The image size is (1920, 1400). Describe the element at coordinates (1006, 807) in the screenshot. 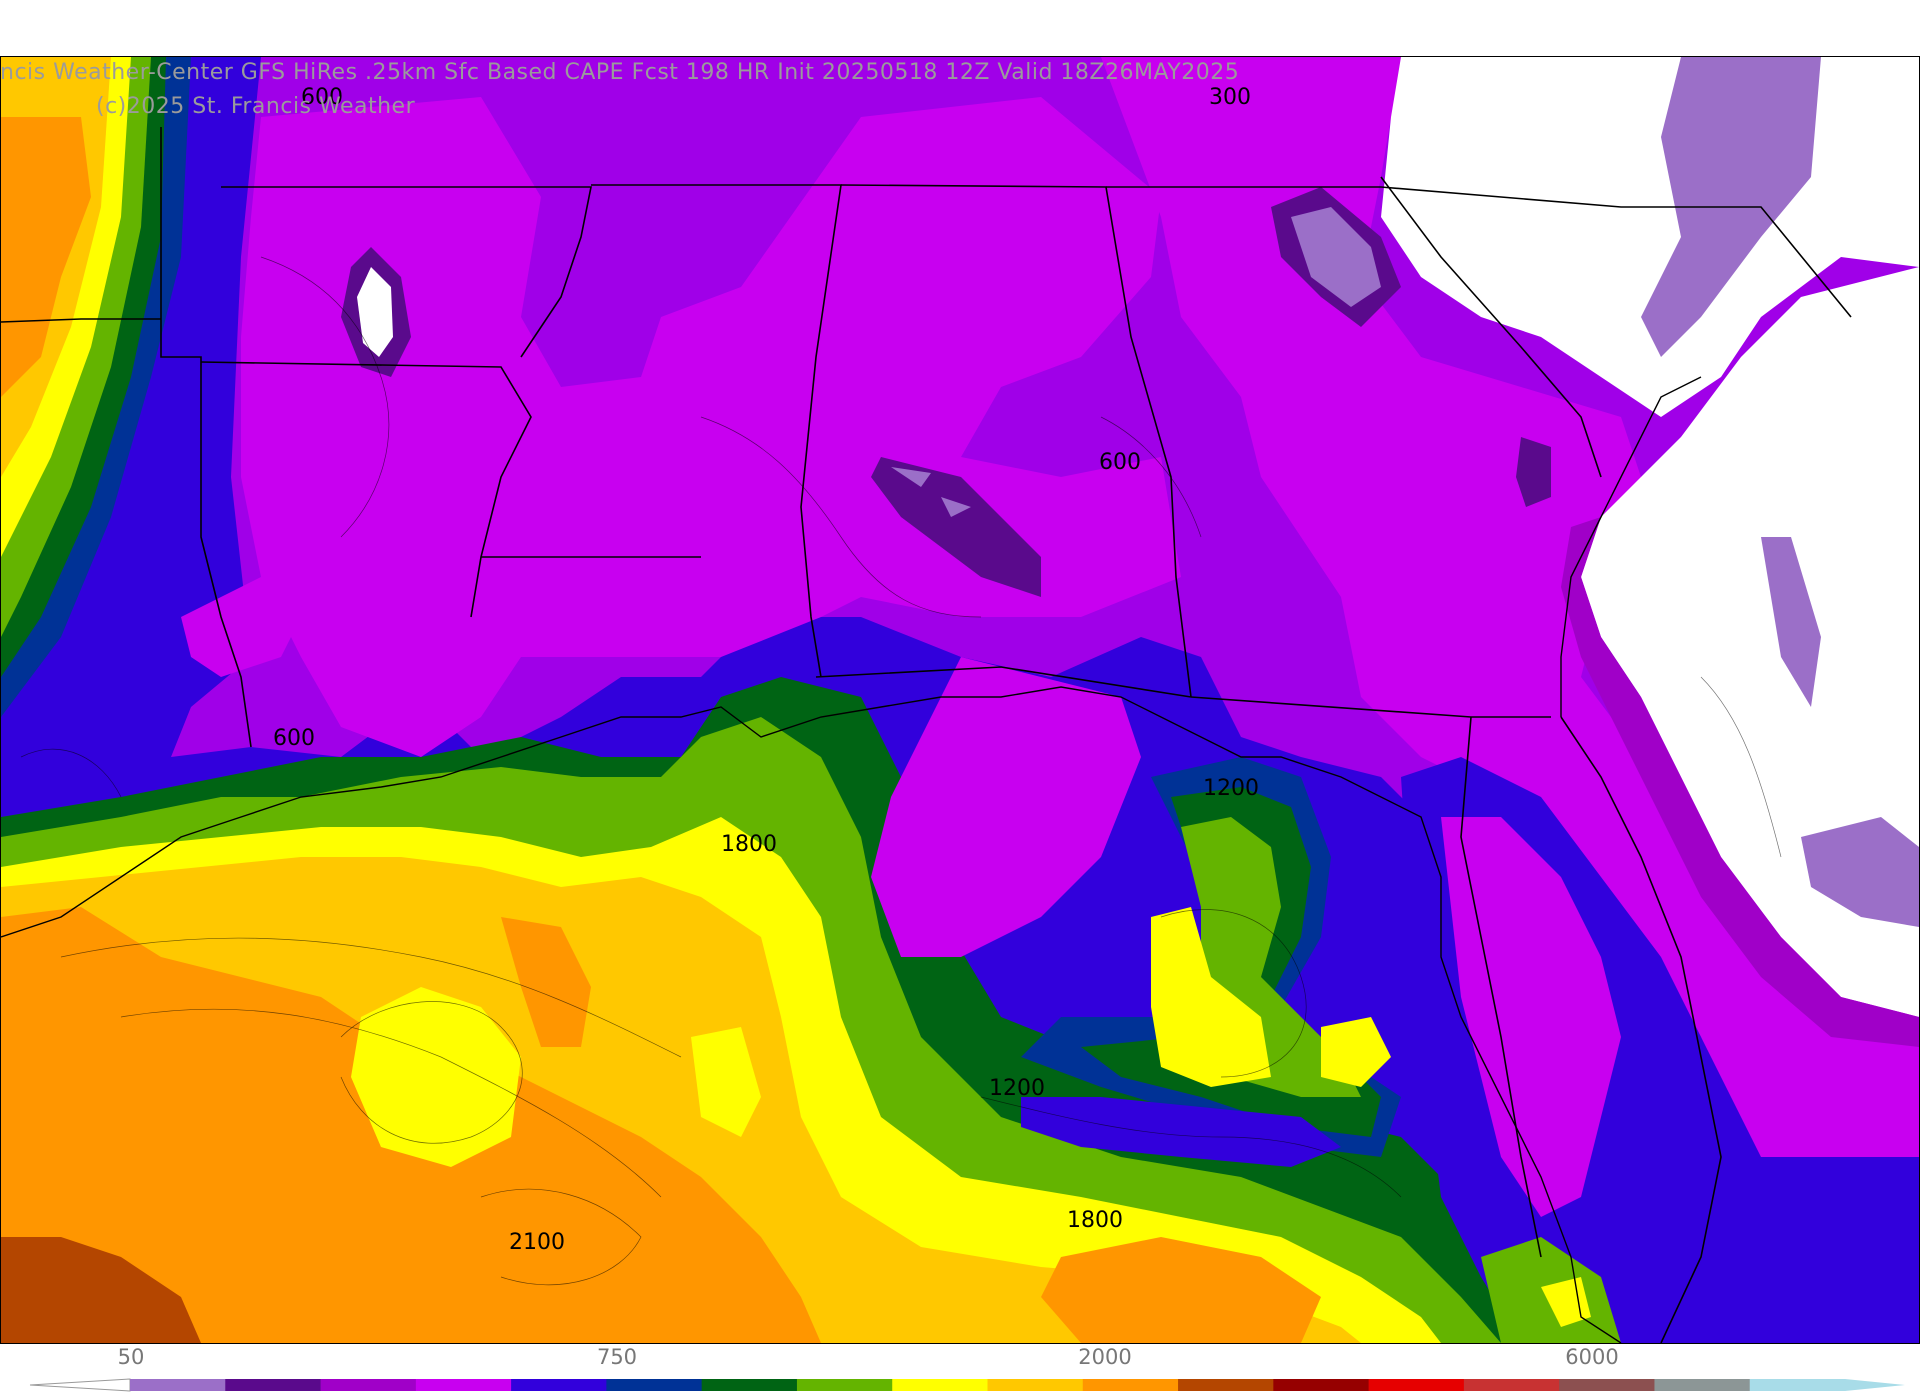

I see `cape-600-florida-bend` at that location.